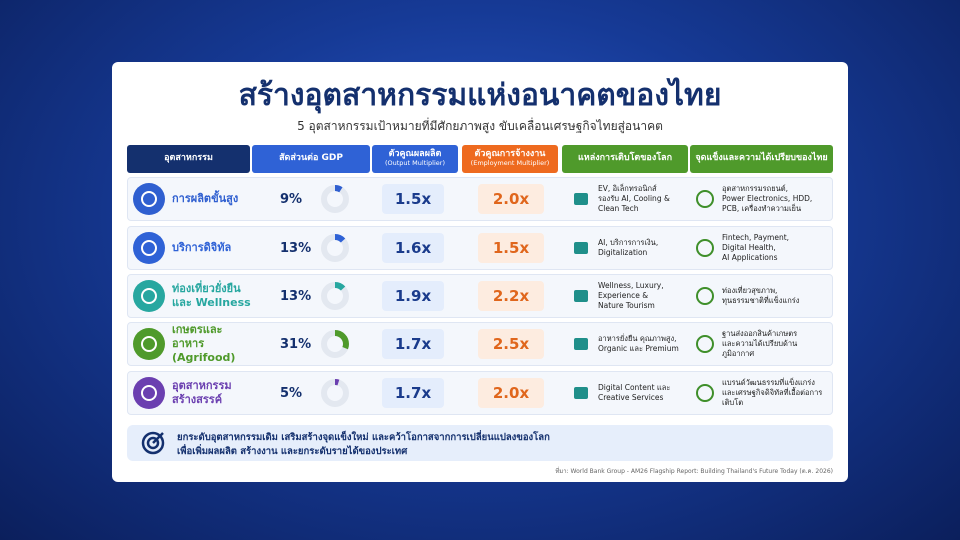 The height and width of the screenshot is (540, 960). What do you see at coordinates (311, 159) in the screenshot?
I see `column-header: สัดส่วนต่อ GDP` at bounding box center [311, 159].